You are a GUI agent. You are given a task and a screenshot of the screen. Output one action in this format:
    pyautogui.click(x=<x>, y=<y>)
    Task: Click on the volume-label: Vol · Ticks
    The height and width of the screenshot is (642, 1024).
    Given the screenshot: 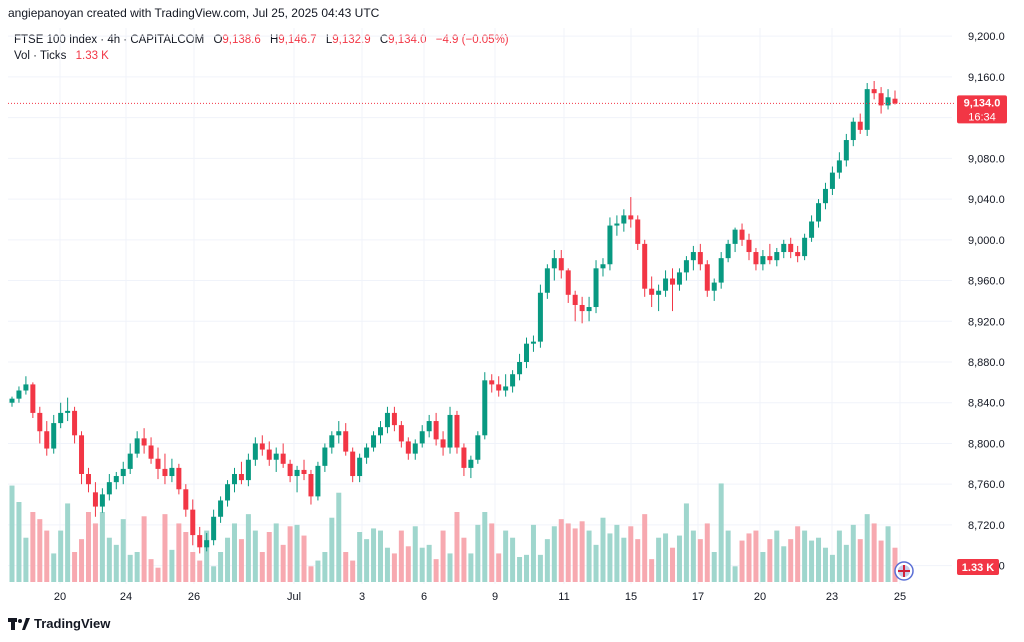 What is the action you would take?
    pyautogui.click(x=40, y=56)
    